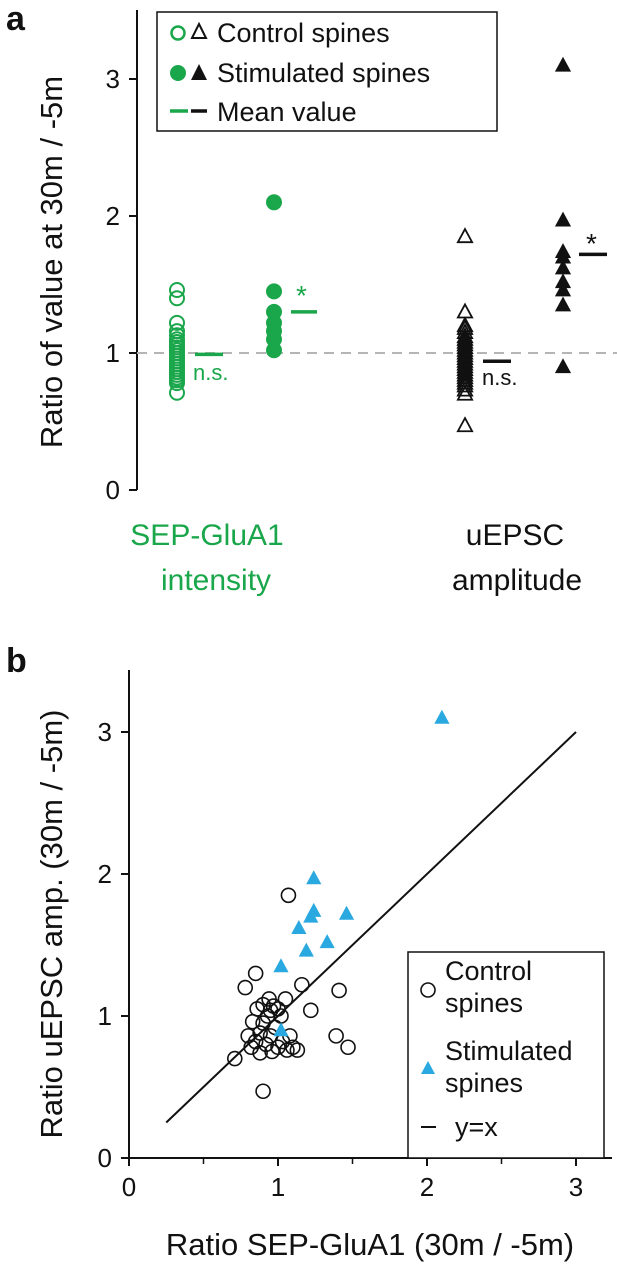 The width and height of the screenshot is (617, 1266). I want to click on panel-b-y-ticks: 0 1 2 3, so click(113, 945).